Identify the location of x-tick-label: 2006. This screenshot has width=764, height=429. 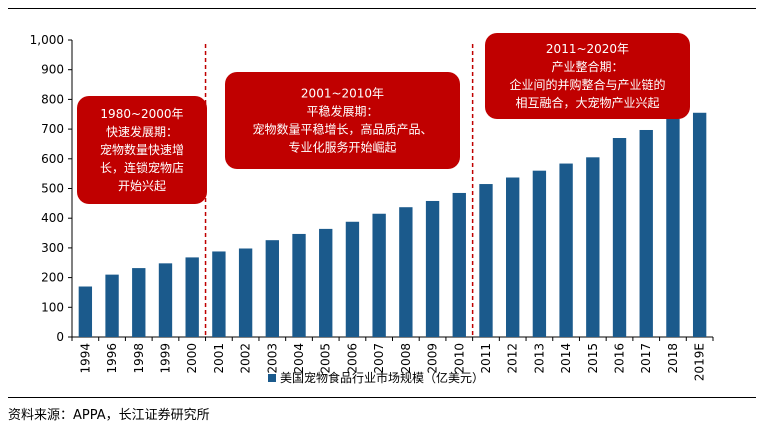
(352, 358).